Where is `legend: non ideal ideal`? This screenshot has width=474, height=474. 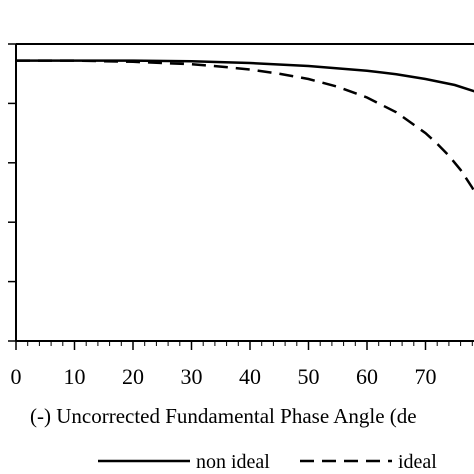 legend: non ideal ideal is located at coordinates (267, 462).